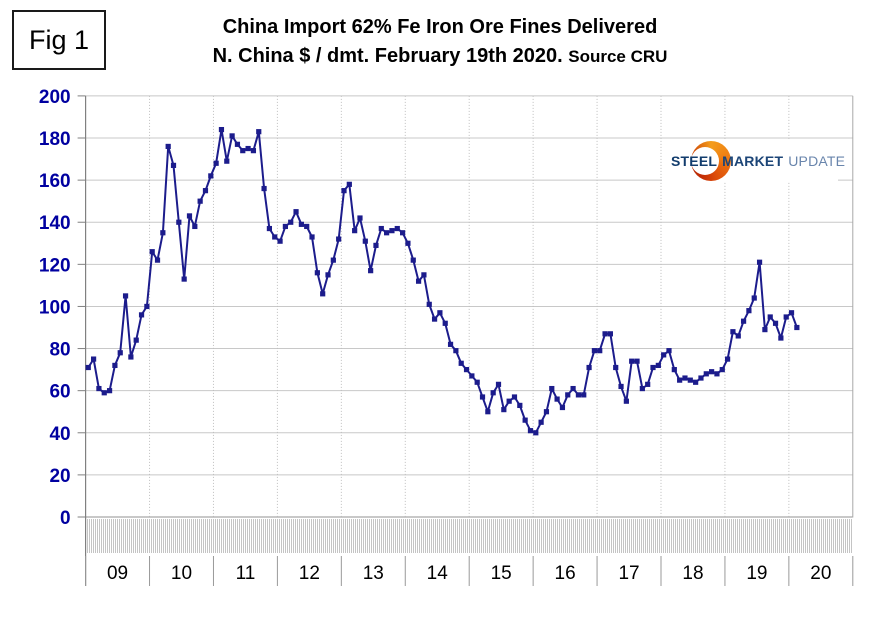 The width and height of the screenshot is (872, 622). Describe the element at coordinates (55, 223) in the screenshot. I see `y-tick-label: 140` at that location.